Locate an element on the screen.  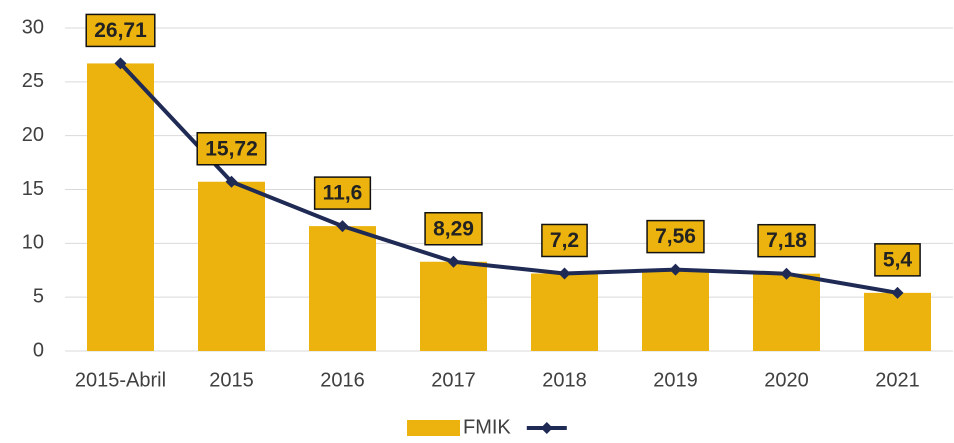
value-label: 7,2 is located at coordinates (564, 240).